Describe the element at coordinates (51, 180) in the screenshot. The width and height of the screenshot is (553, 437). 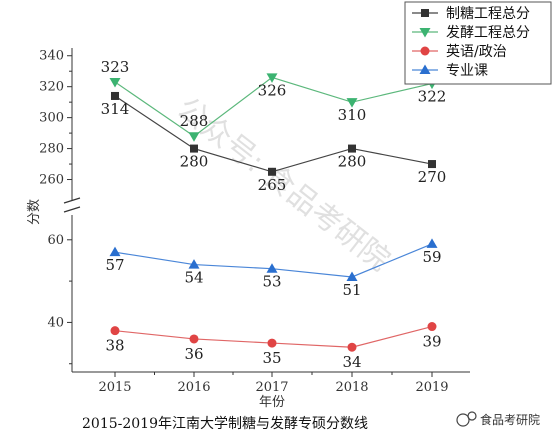
I see `y-tick-upper-label: 260` at that location.